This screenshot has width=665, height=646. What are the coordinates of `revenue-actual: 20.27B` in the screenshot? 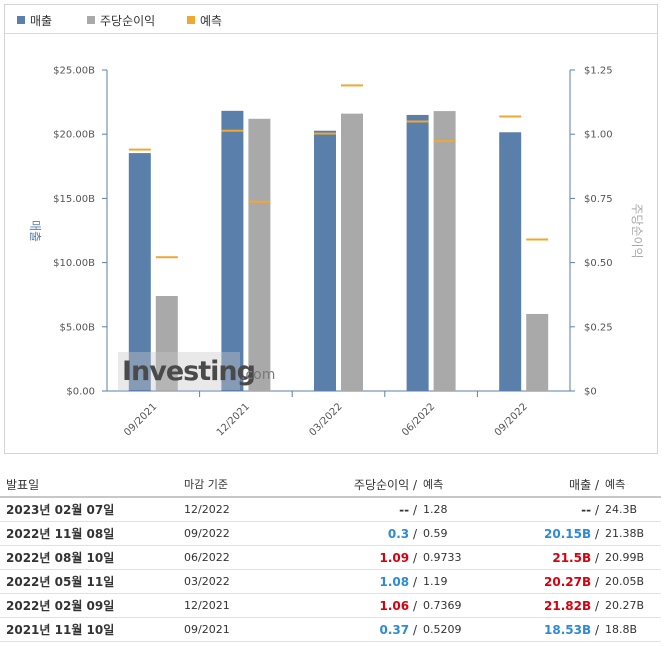 It's located at (568, 581).